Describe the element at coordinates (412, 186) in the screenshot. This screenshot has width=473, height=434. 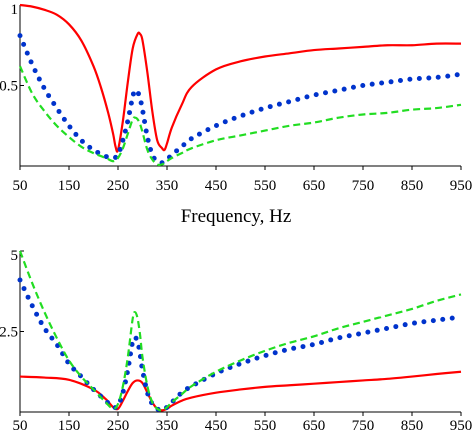
I see `top-x-tick-label: 850` at that location.